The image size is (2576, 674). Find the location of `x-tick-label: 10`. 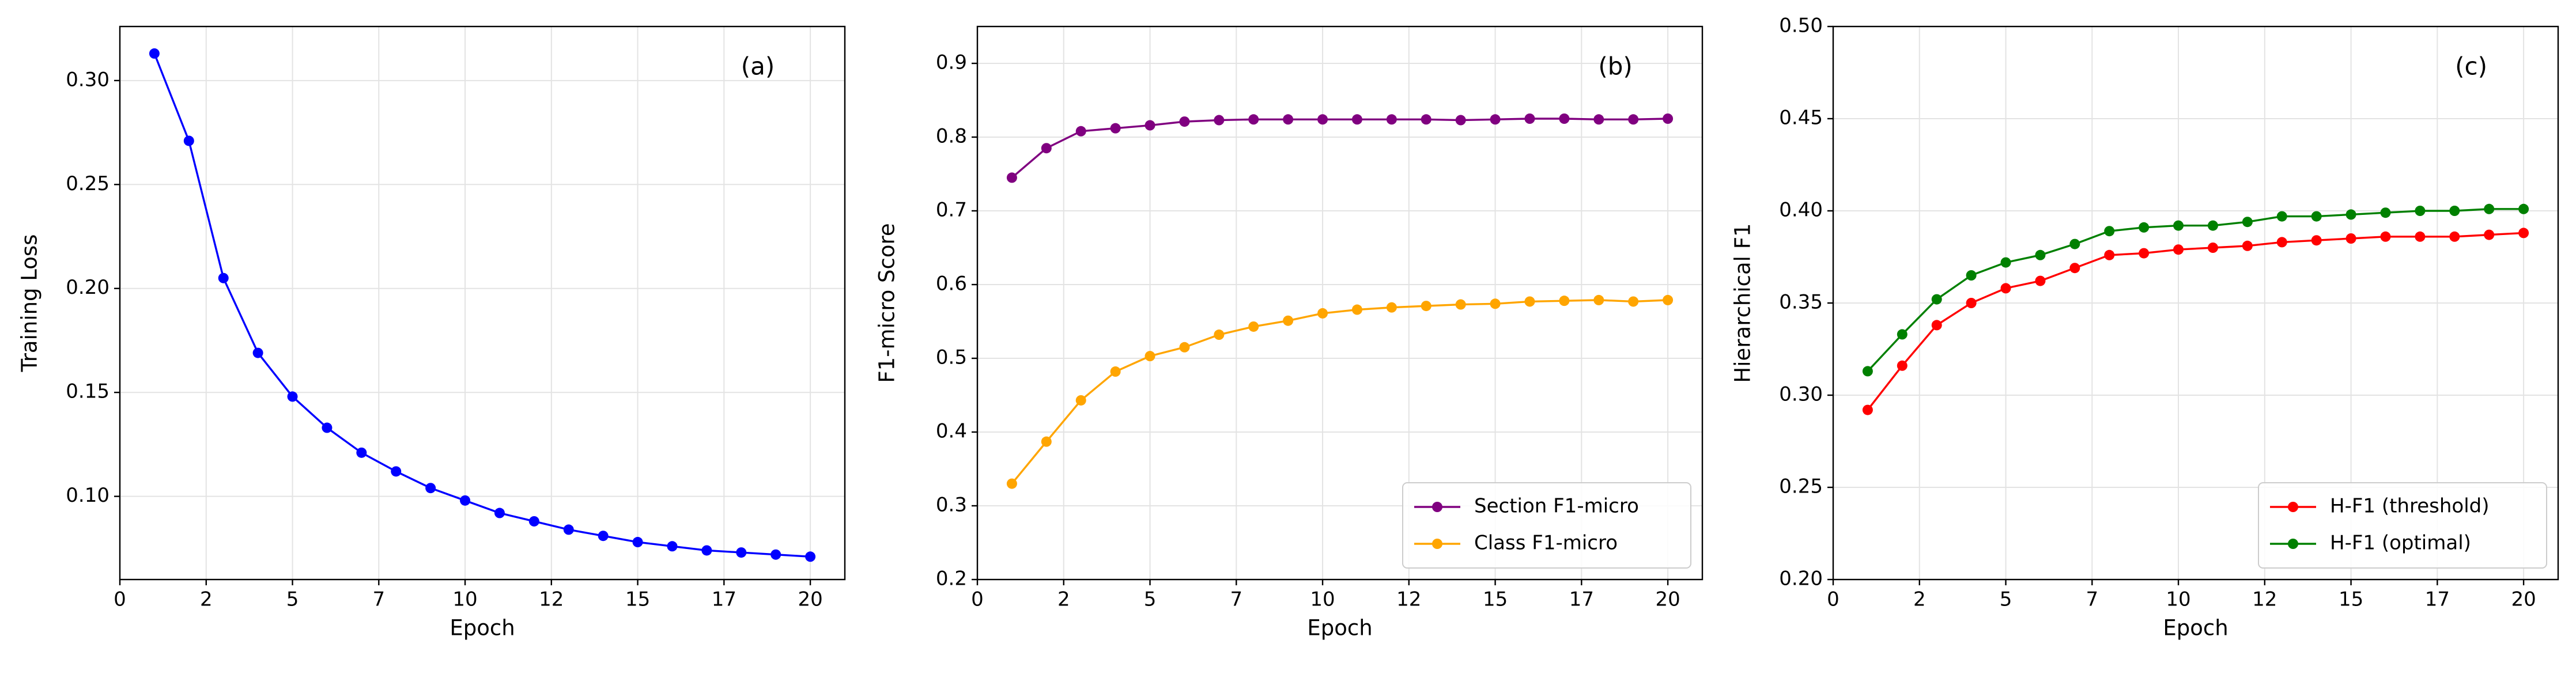

x-tick-label: 10 is located at coordinates (465, 599).